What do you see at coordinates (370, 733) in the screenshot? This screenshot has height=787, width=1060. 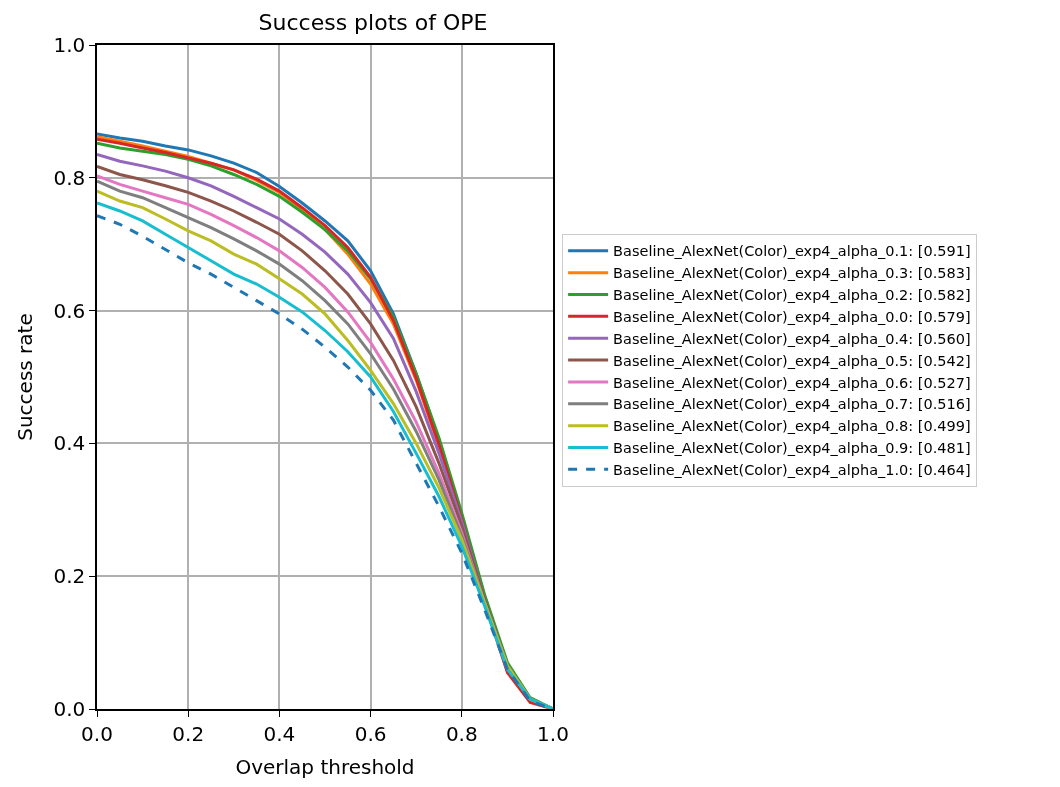 I see `x-tick-label: 0.6` at bounding box center [370, 733].